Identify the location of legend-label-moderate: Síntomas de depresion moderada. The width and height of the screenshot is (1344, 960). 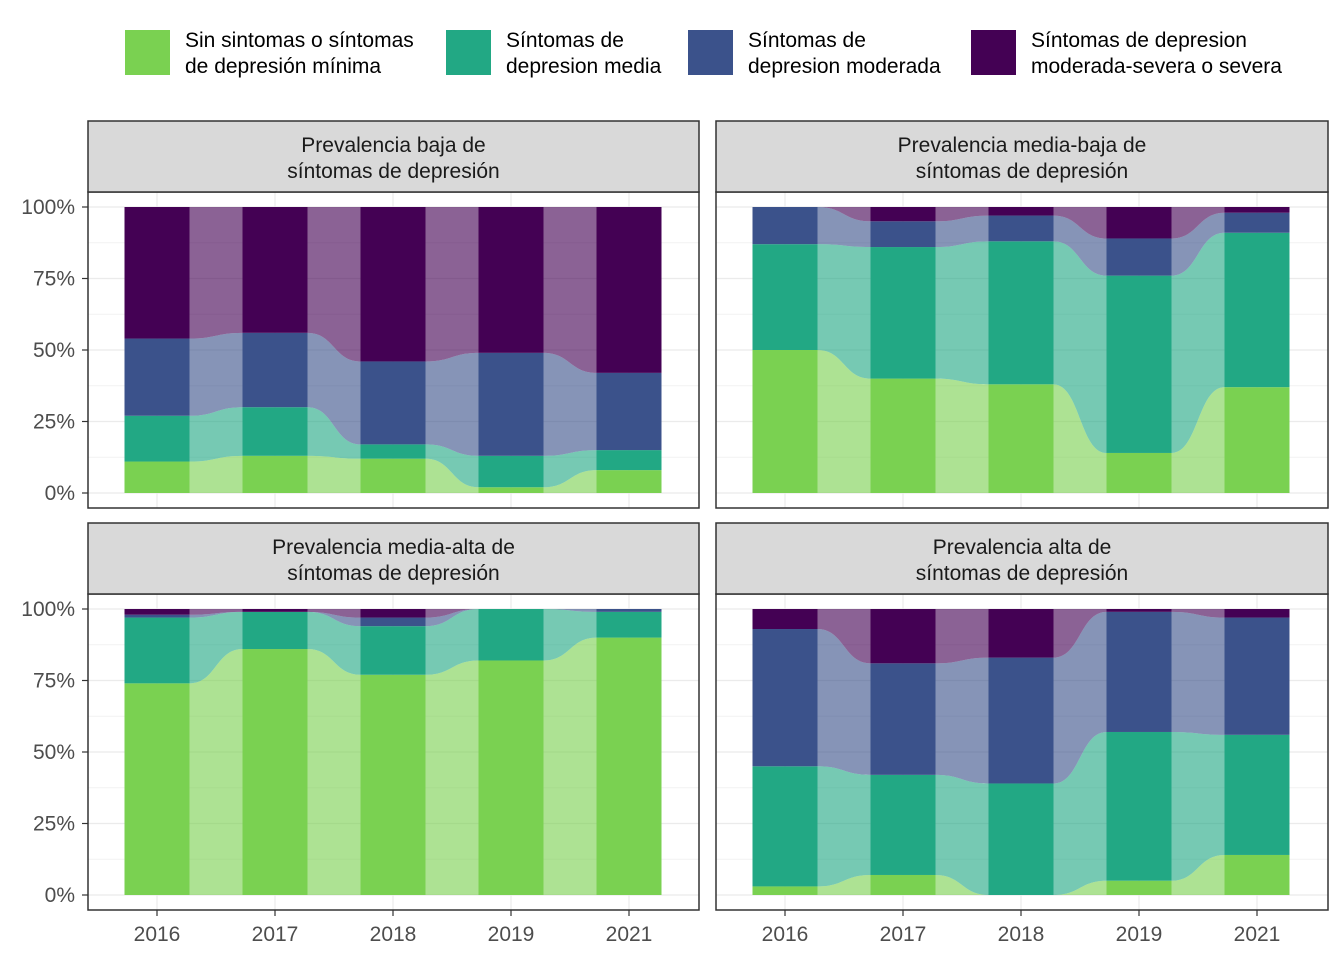
(844, 53).